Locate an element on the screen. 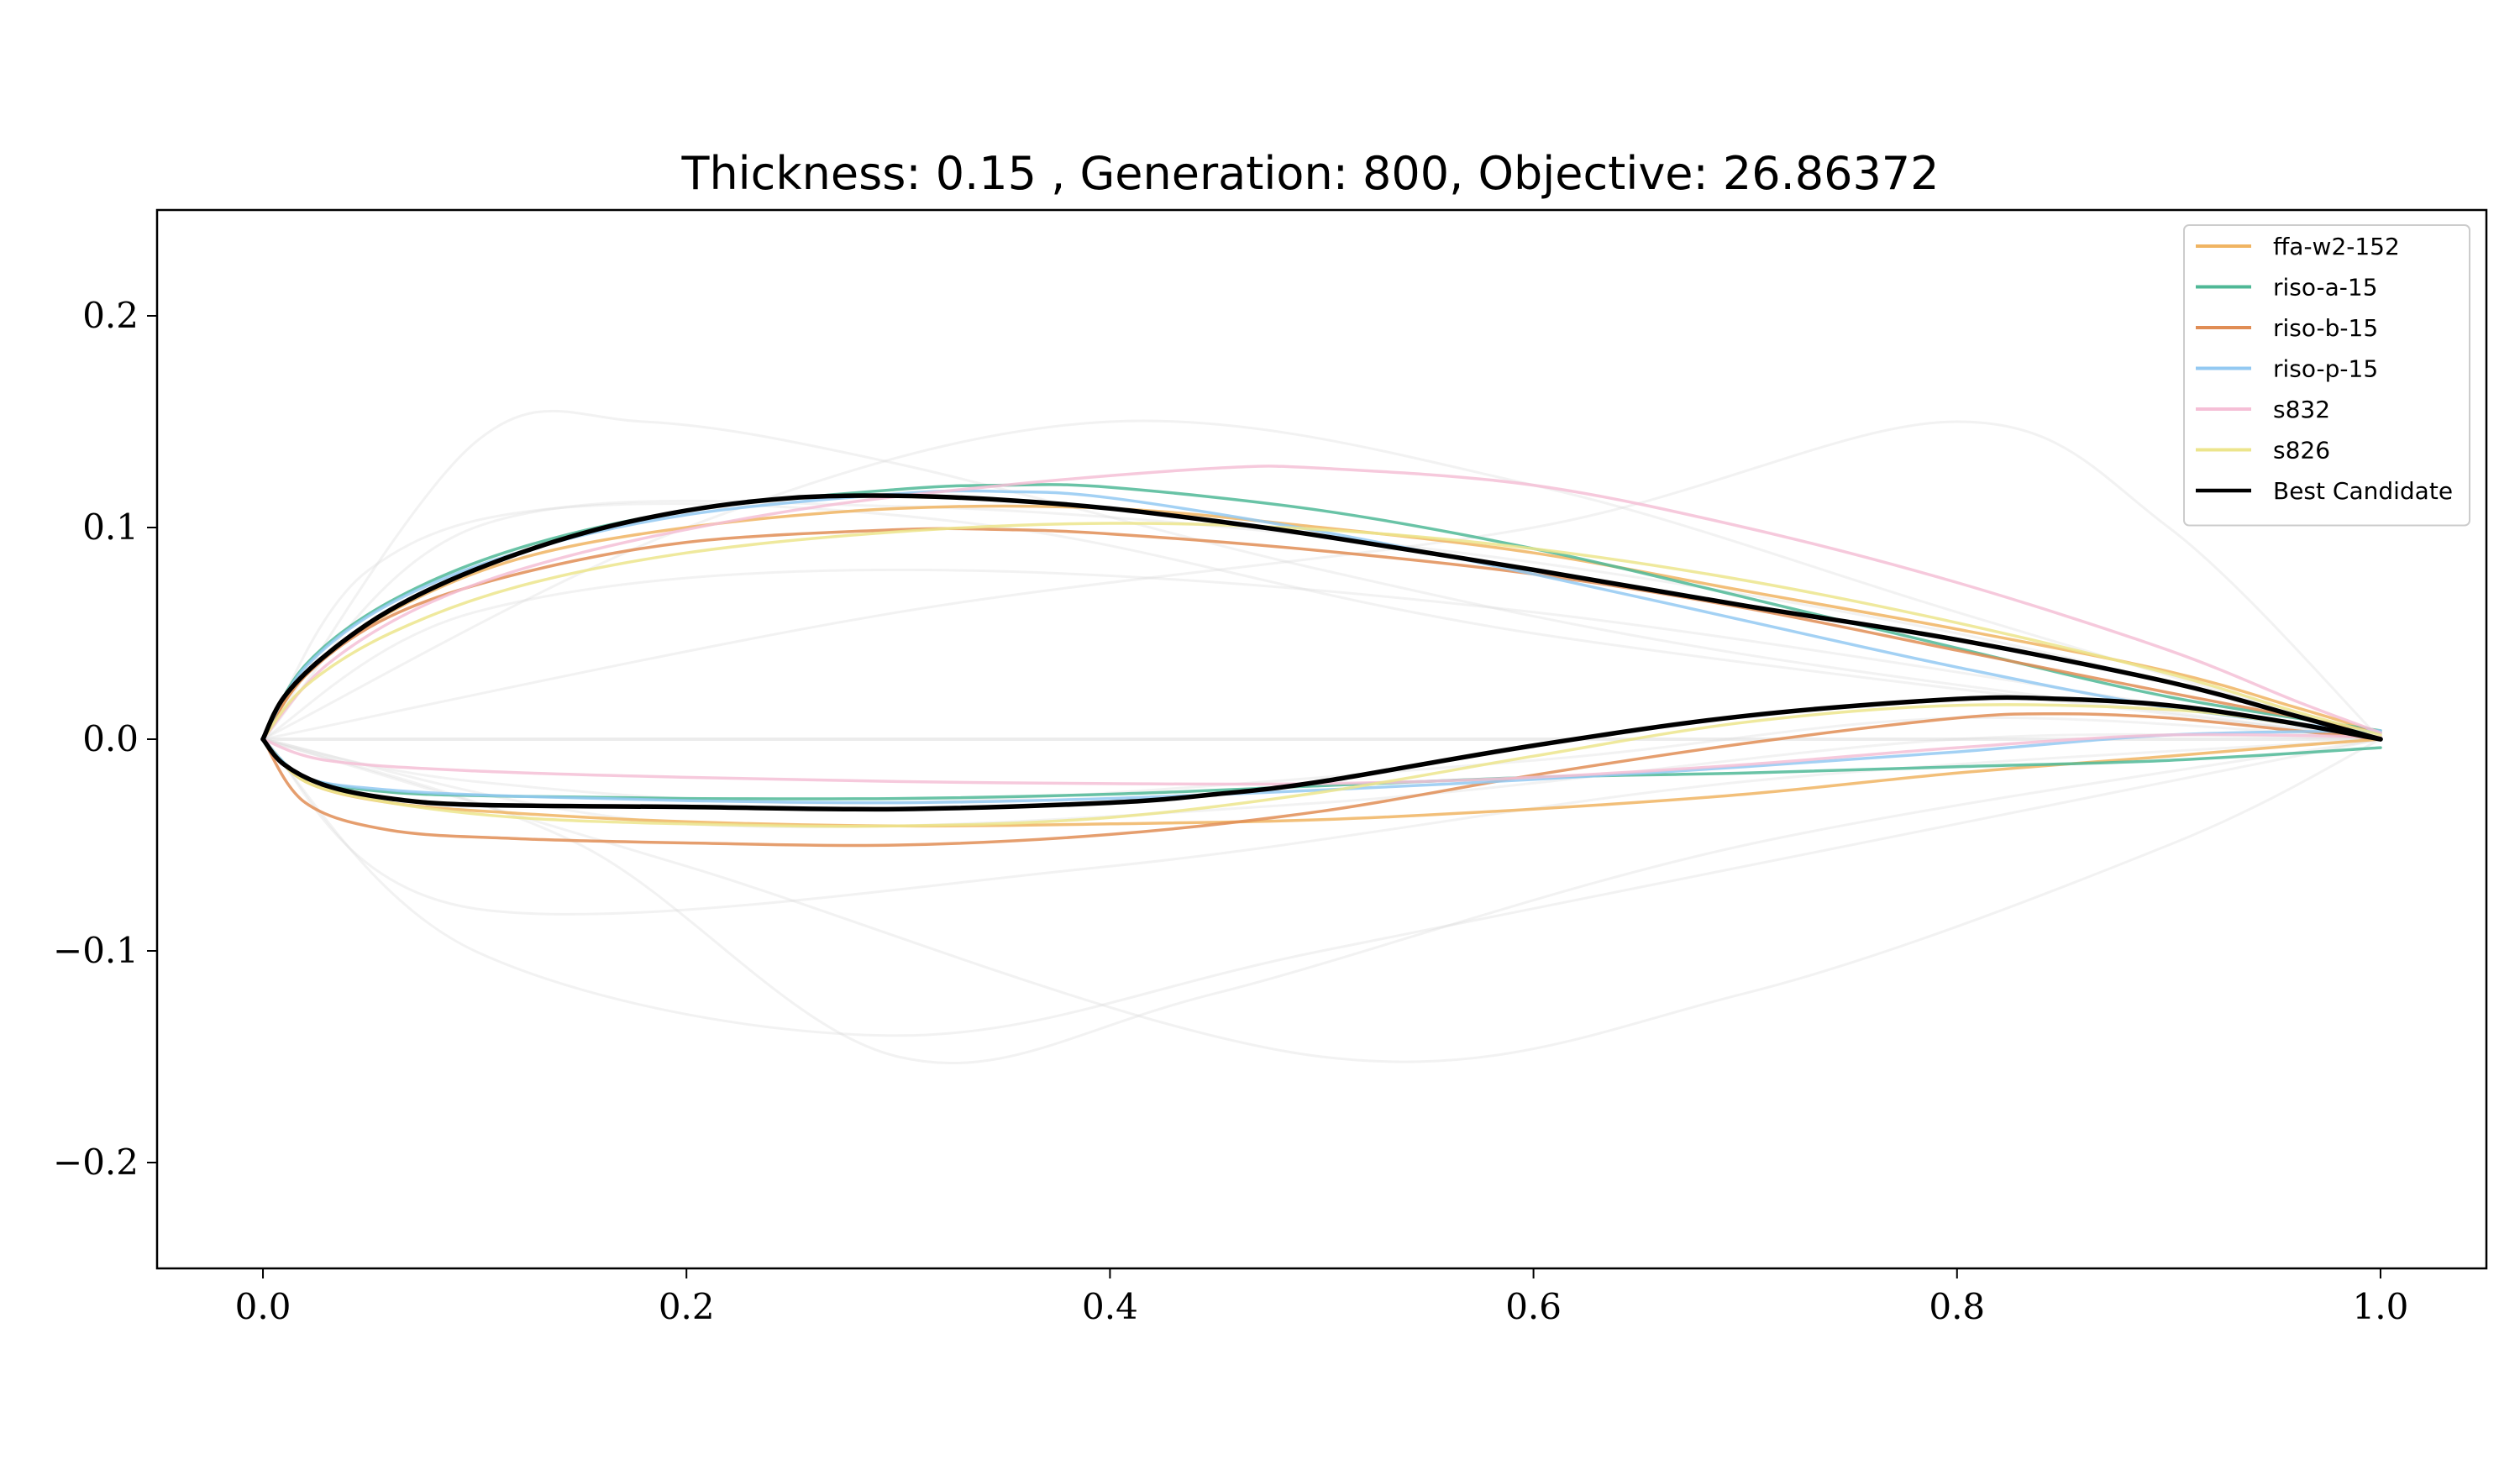  series-s826-lower is located at coordinates (1321, 765).